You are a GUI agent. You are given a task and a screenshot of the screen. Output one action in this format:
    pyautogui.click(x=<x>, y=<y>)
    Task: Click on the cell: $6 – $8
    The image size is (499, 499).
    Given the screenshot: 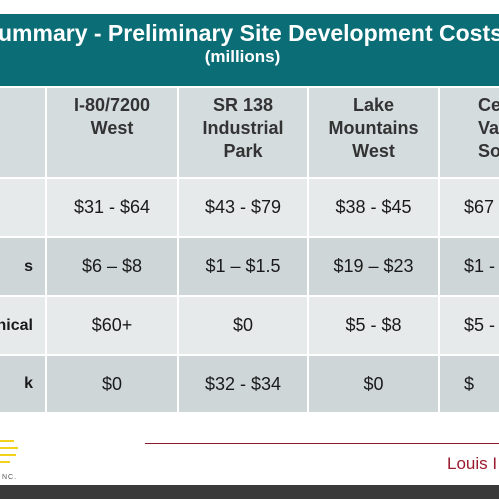 What is the action you would take?
    pyautogui.click(x=113, y=267)
    